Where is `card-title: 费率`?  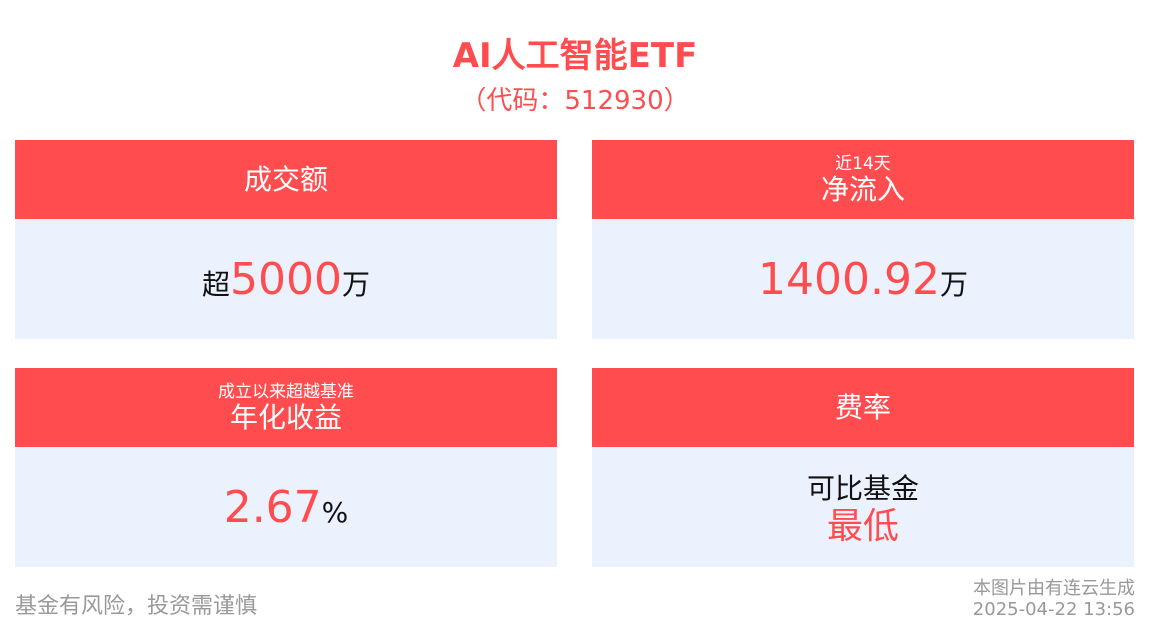
card-title: 费率 is located at coordinates (862, 407).